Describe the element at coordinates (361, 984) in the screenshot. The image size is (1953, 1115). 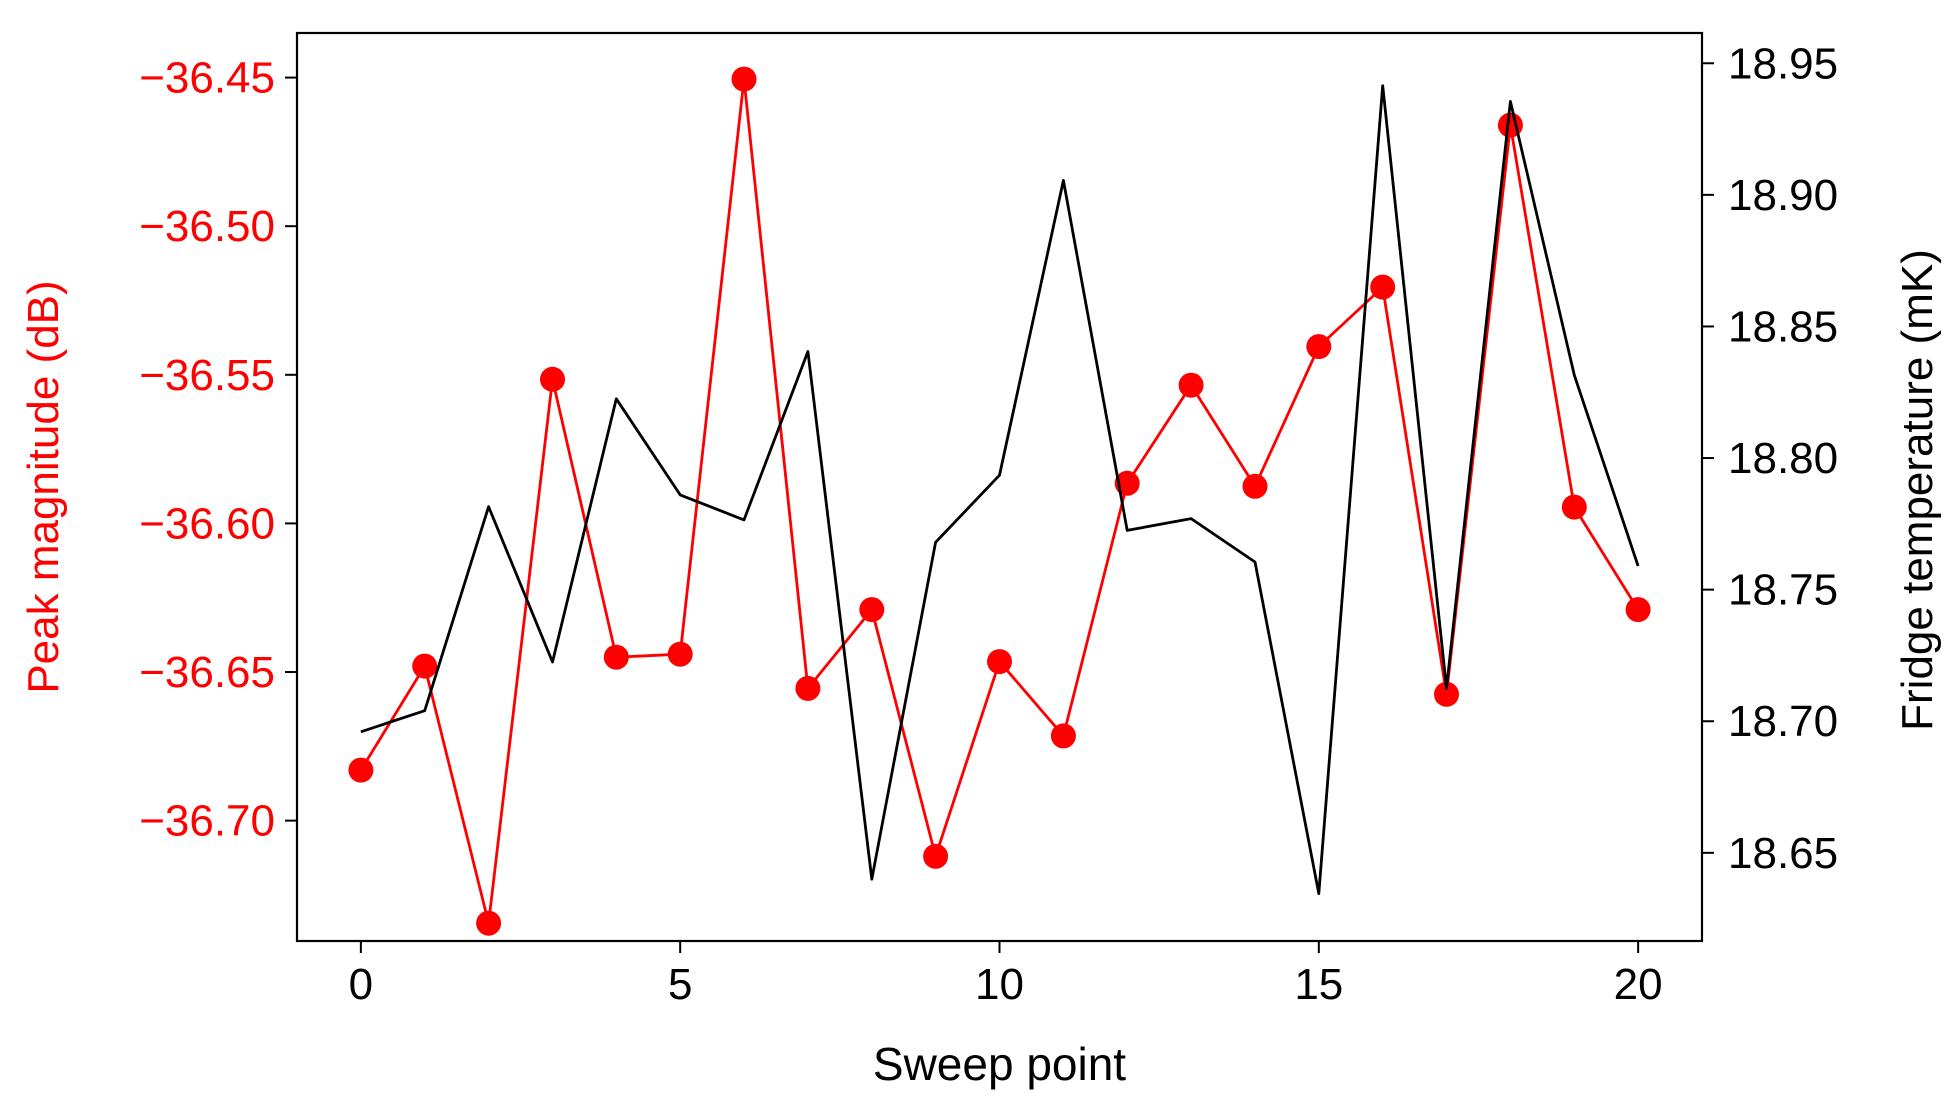
I see `x-tick-label: 0` at that location.